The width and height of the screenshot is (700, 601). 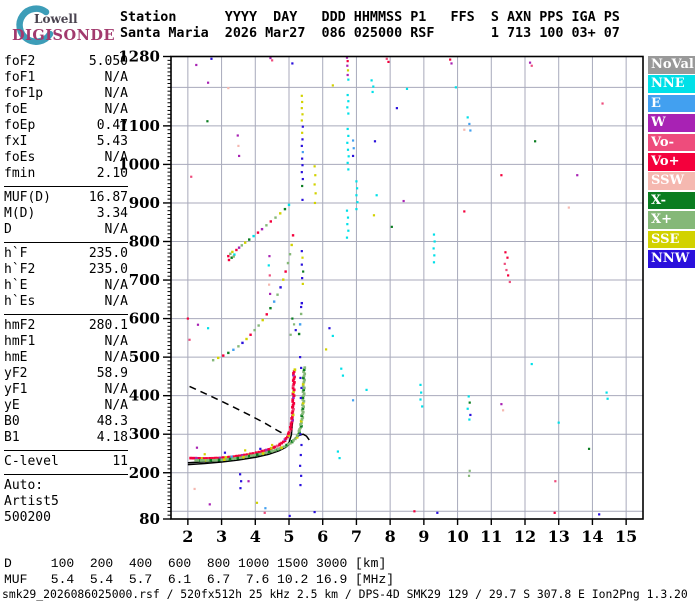 I want to click on autoscale-info-text: Artist5, so click(x=31, y=501).